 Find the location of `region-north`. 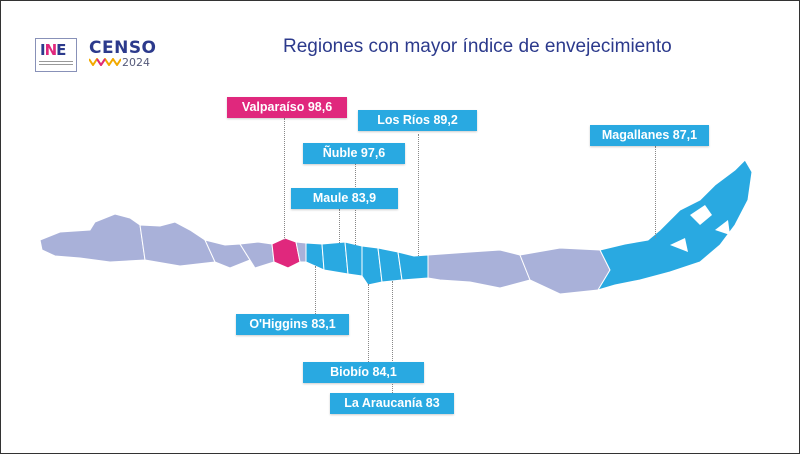

region-north is located at coordinates (157, 241).